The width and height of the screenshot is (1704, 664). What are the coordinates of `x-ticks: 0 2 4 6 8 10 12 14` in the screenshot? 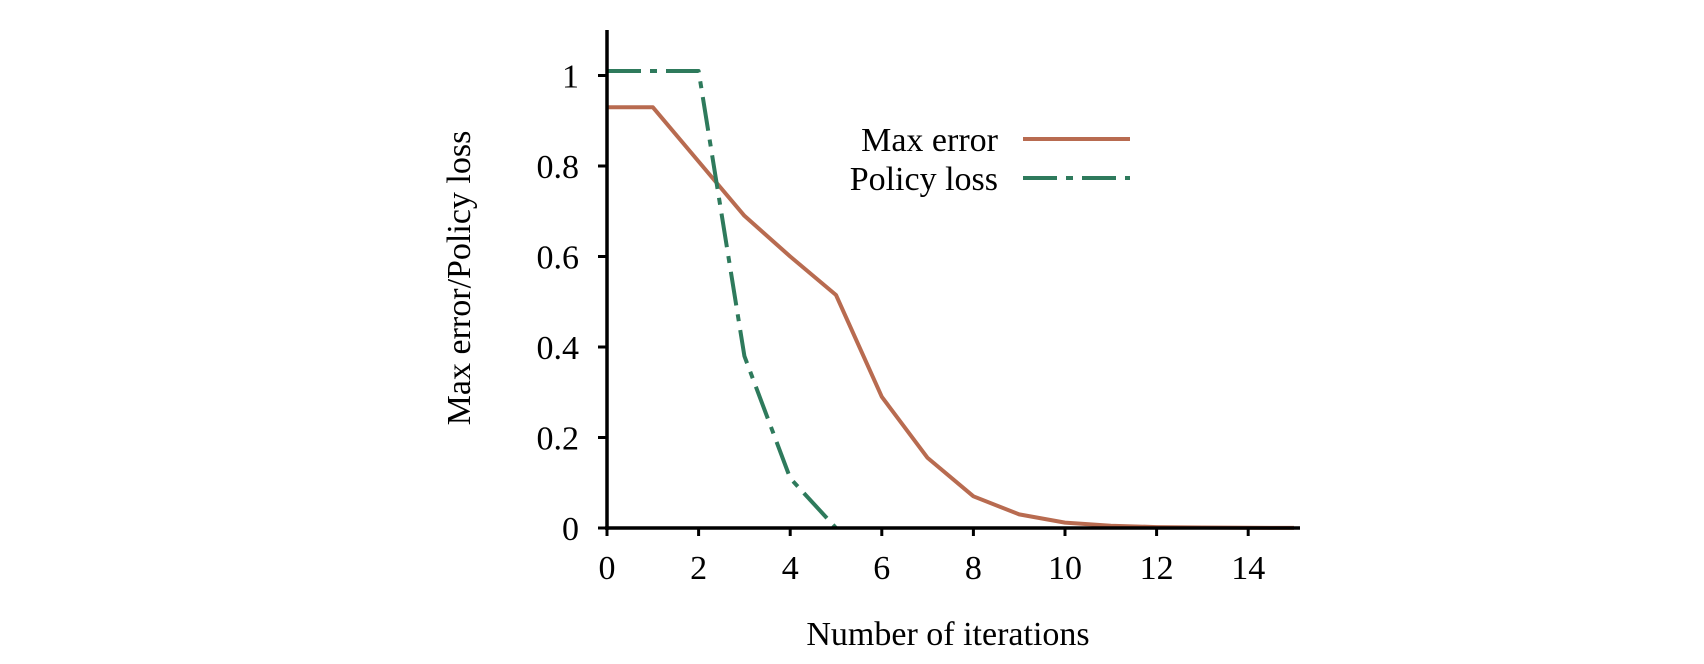 It's located at (932, 557).